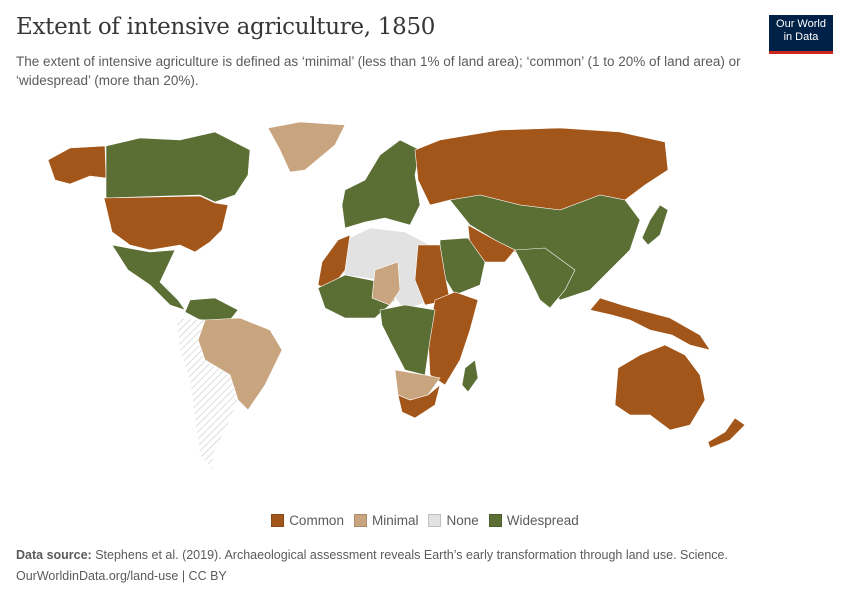 The height and width of the screenshot is (600, 850). I want to click on region-japan: Japan: Widespread, so click(655, 225).